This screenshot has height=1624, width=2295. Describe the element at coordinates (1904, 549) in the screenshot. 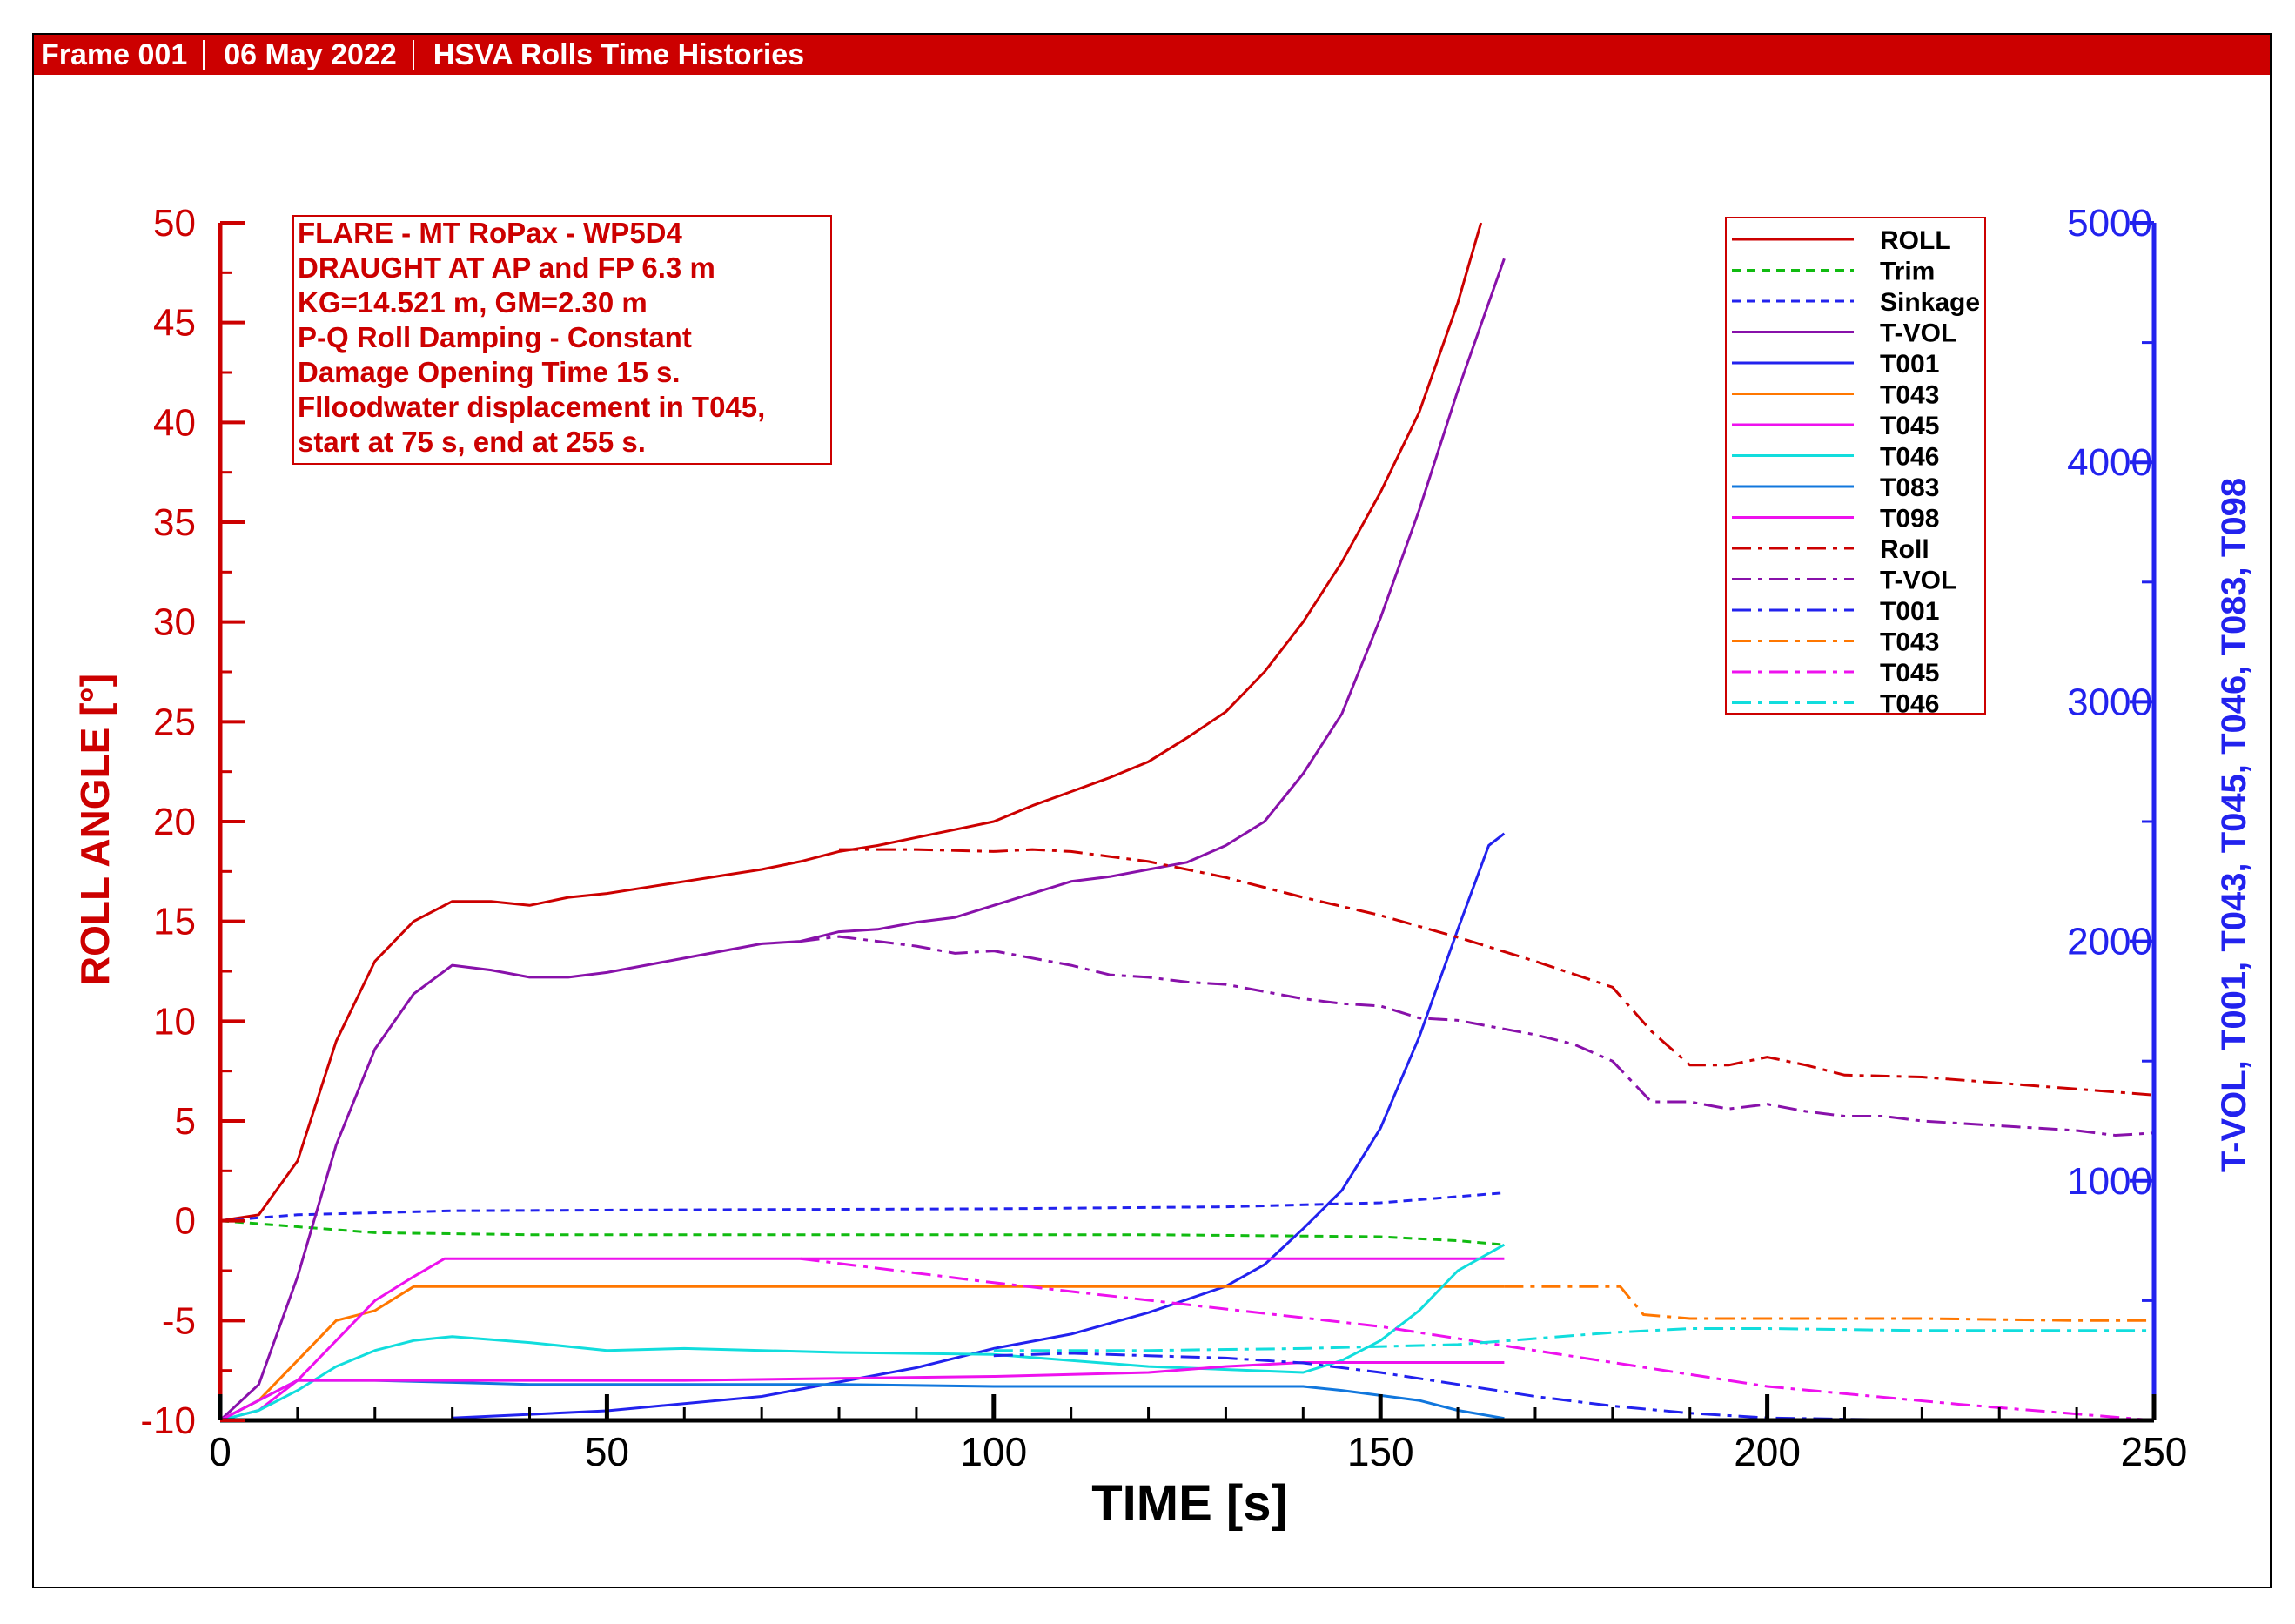

I see `legend-label: Roll` at that location.